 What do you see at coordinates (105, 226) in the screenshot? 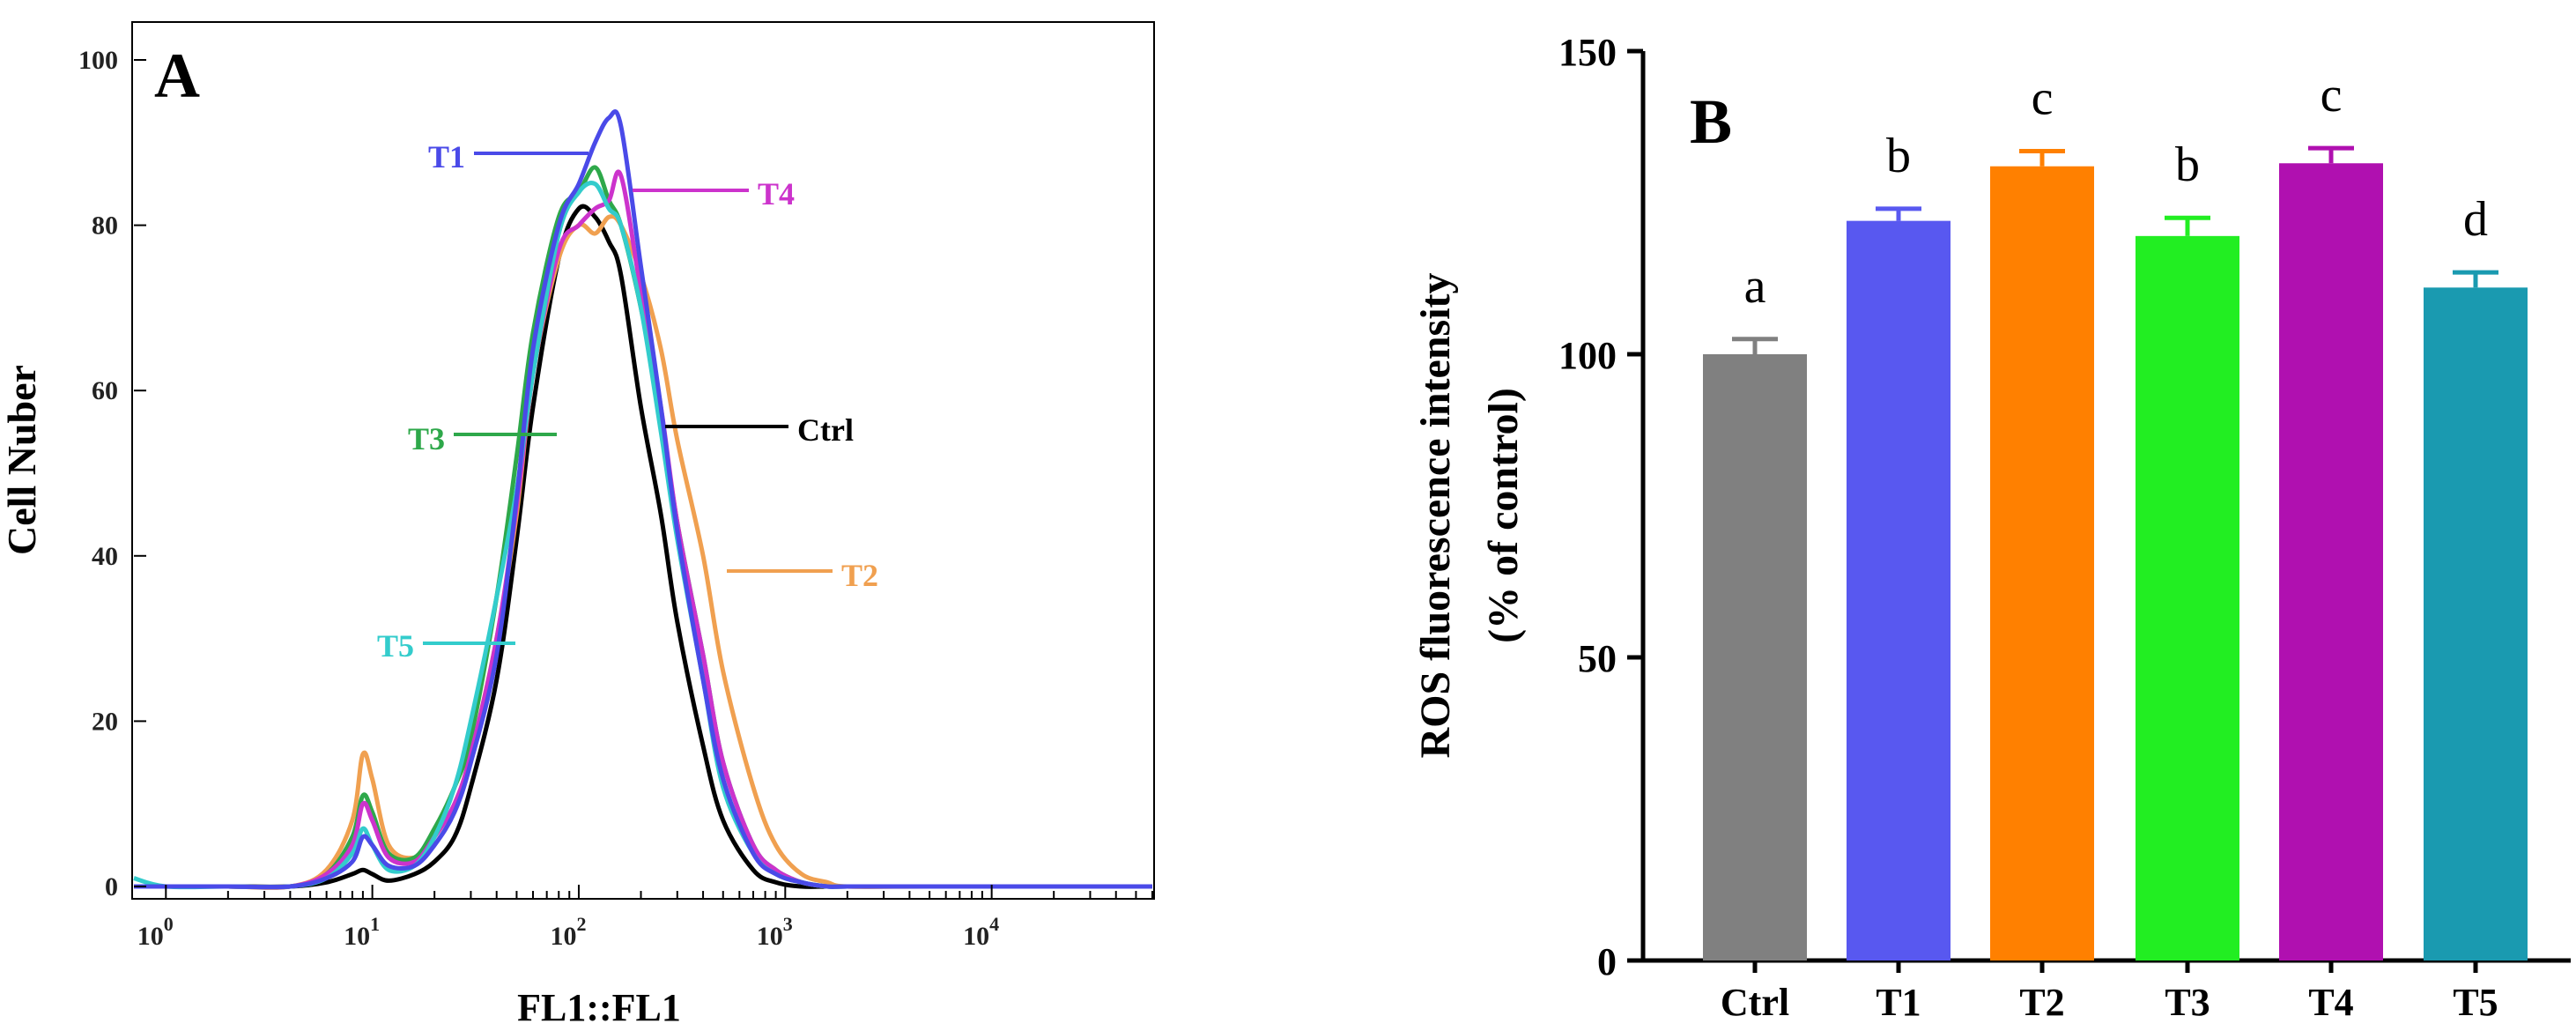
I see `histogram-y-tick-label: 80` at bounding box center [105, 226].